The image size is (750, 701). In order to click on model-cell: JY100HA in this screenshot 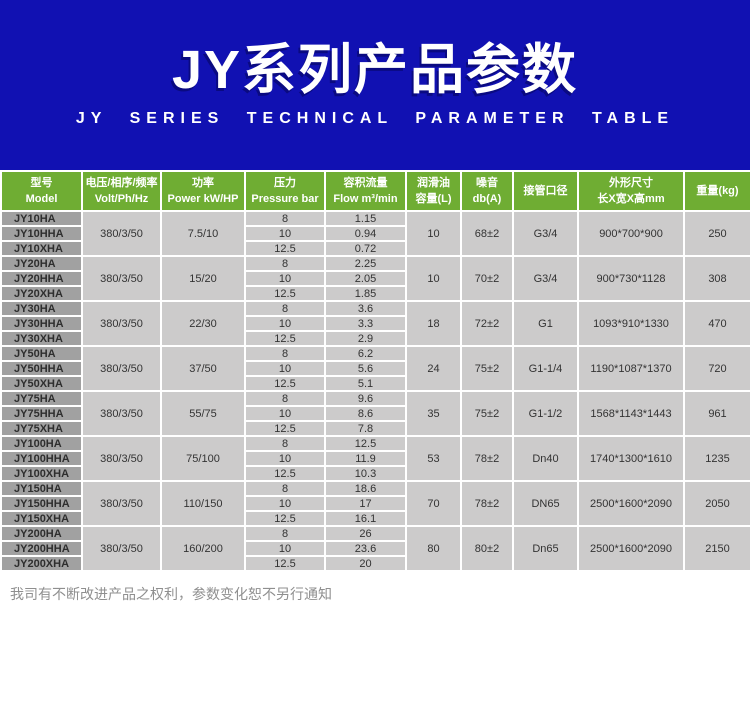, I will do `click(41, 443)`.